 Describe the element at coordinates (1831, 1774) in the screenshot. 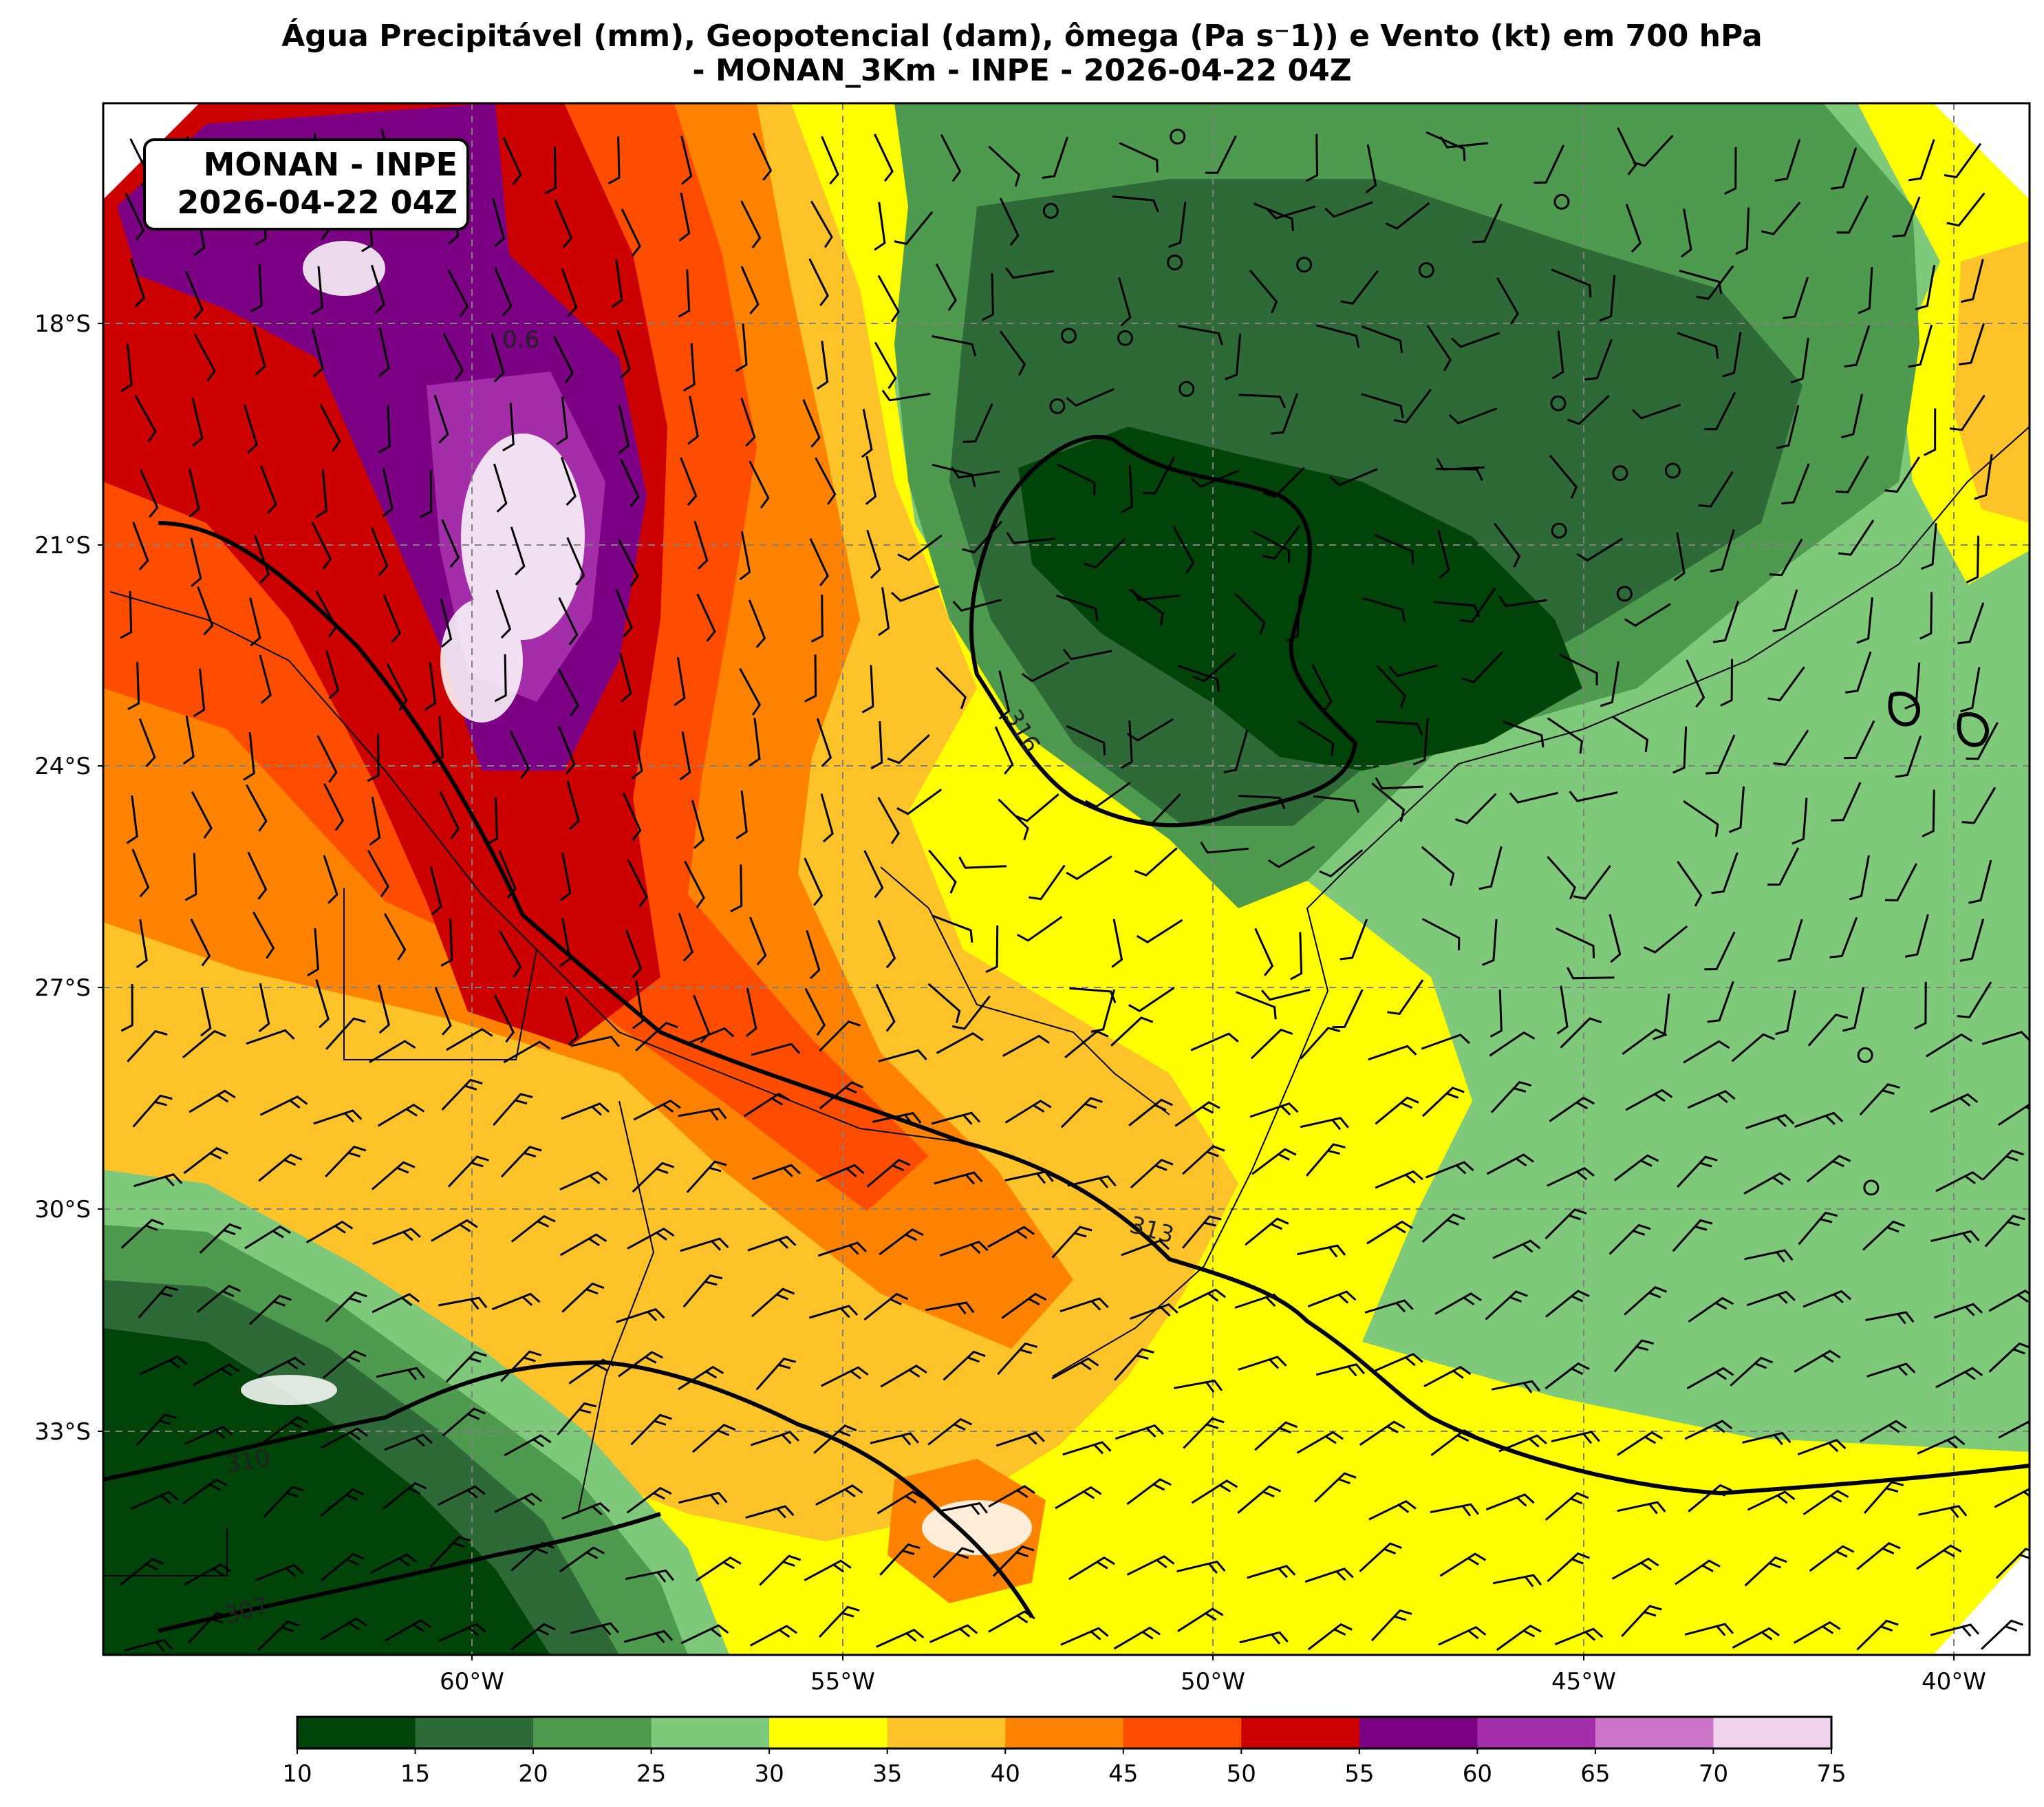

I see `colorbar-tick-label: 75` at that location.